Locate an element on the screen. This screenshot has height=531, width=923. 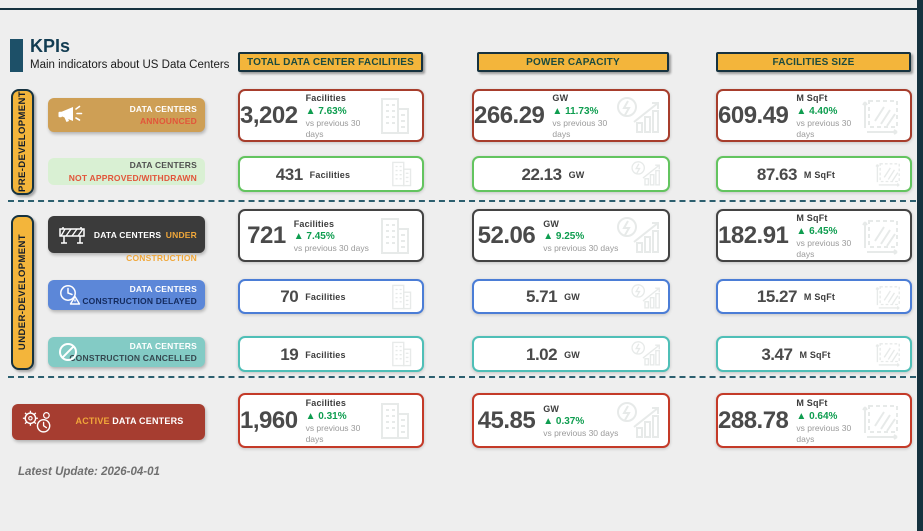
column-header-facilities-size: FACILITIES SIZE is located at coordinates (813, 62).